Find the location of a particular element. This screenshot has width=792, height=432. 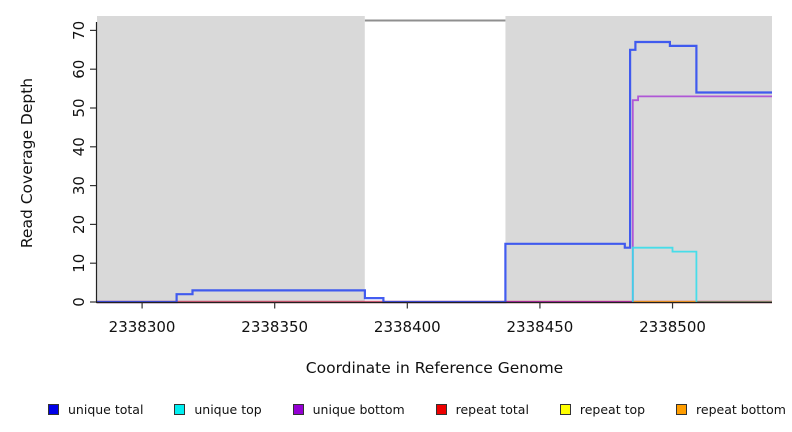

legend-item-unique-top: unique top is located at coordinates (218, 409).